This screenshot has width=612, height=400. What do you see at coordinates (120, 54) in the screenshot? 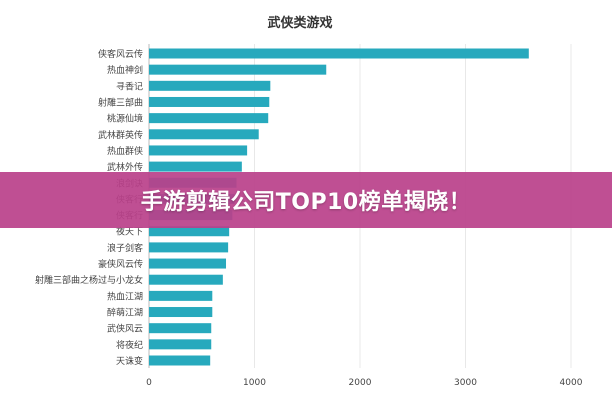
I see `category-label: 侠客风云传` at bounding box center [120, 54].